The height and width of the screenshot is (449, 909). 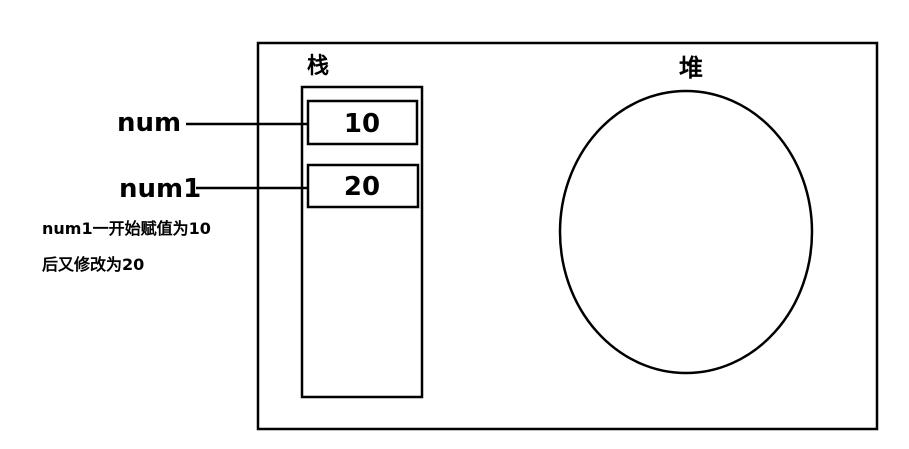 I want to click on stack-region, so click(x=362, y=242).